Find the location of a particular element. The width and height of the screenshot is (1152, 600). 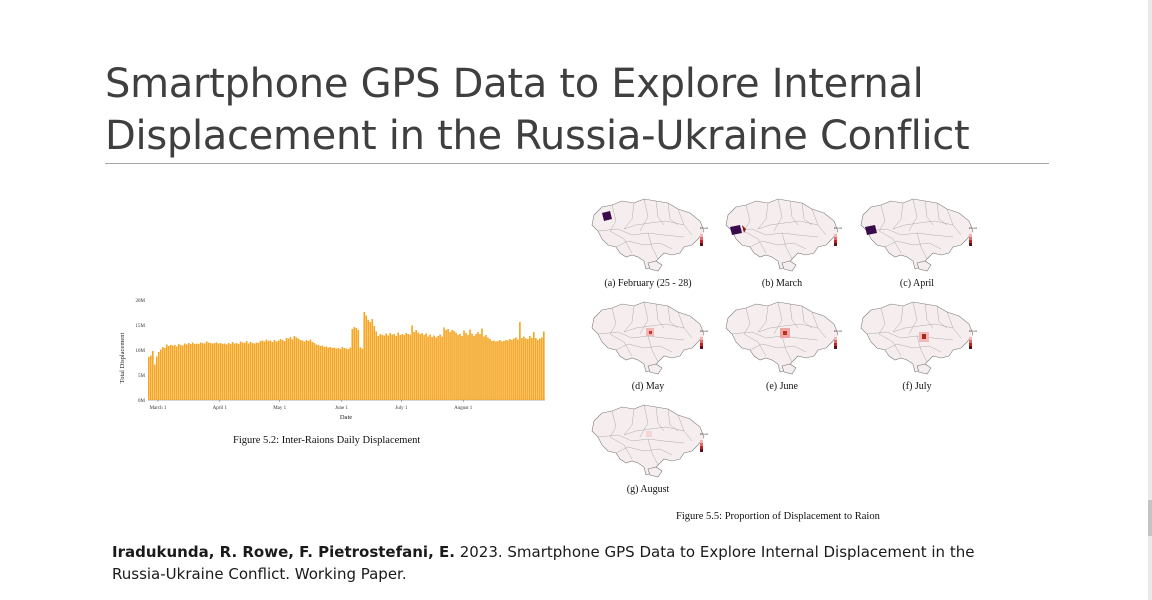

x-axis-label: Date is located at coordinates (346, 417).